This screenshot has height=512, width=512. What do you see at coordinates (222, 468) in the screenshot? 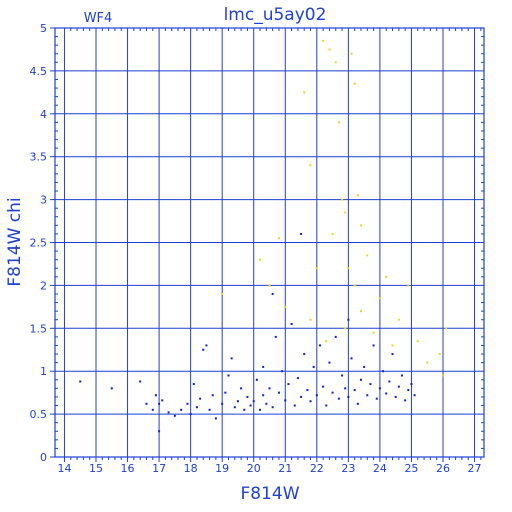
I see `x-tick-label: 19` at bounding box center [222, 468].